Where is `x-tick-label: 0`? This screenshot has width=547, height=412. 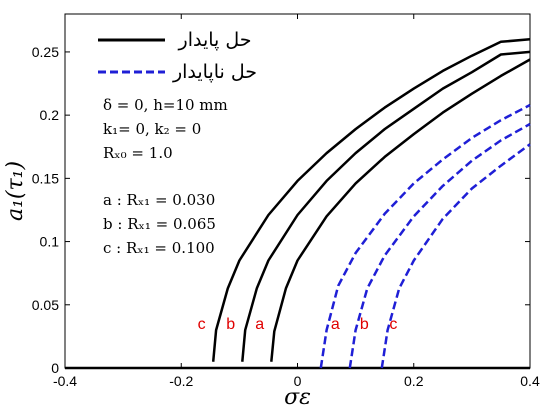
x-tick-label: 0 is located at coordinates (298, 381).